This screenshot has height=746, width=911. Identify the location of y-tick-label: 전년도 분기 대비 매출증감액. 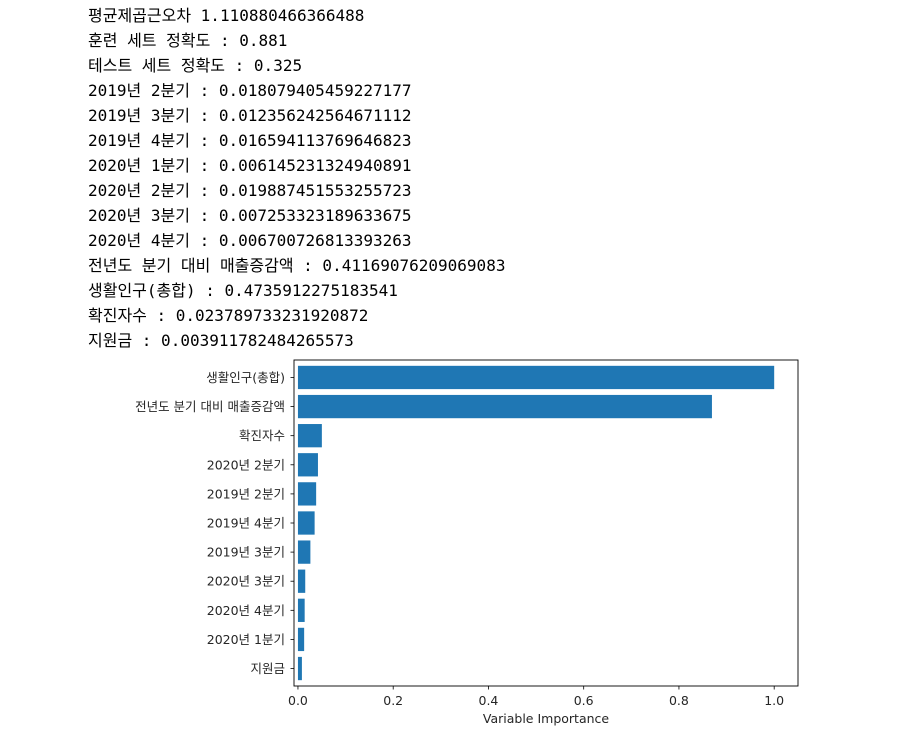
(210, 406).